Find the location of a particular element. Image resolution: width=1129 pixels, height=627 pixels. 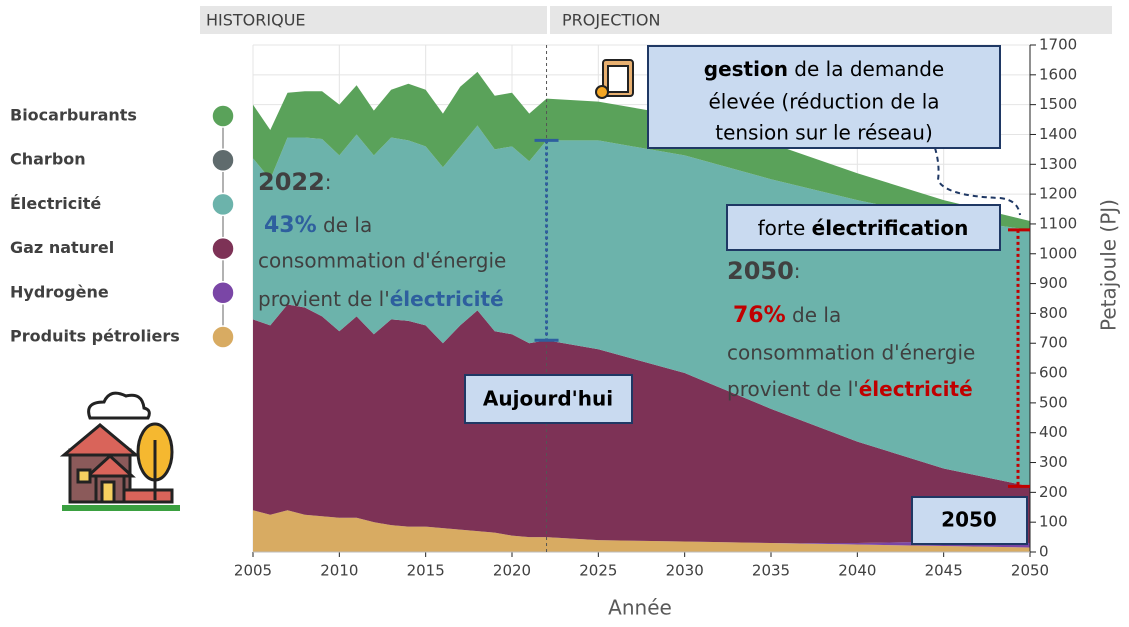

y-tick-label: 100 is located at coordinates (1053, 522).